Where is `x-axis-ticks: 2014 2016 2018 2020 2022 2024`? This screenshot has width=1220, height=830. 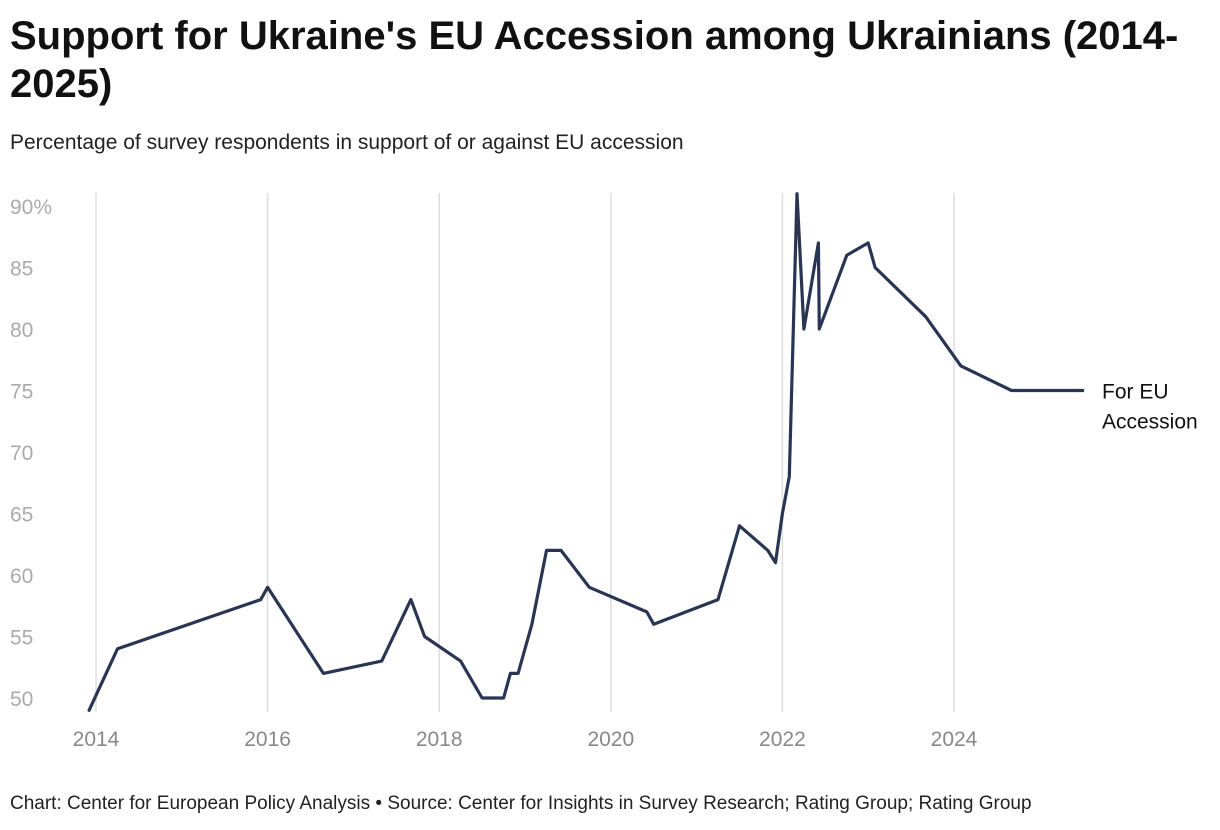 x-axis-ticks: 2014 2016 2018 2020 2022 2024 is located at coordinates (525, 739).